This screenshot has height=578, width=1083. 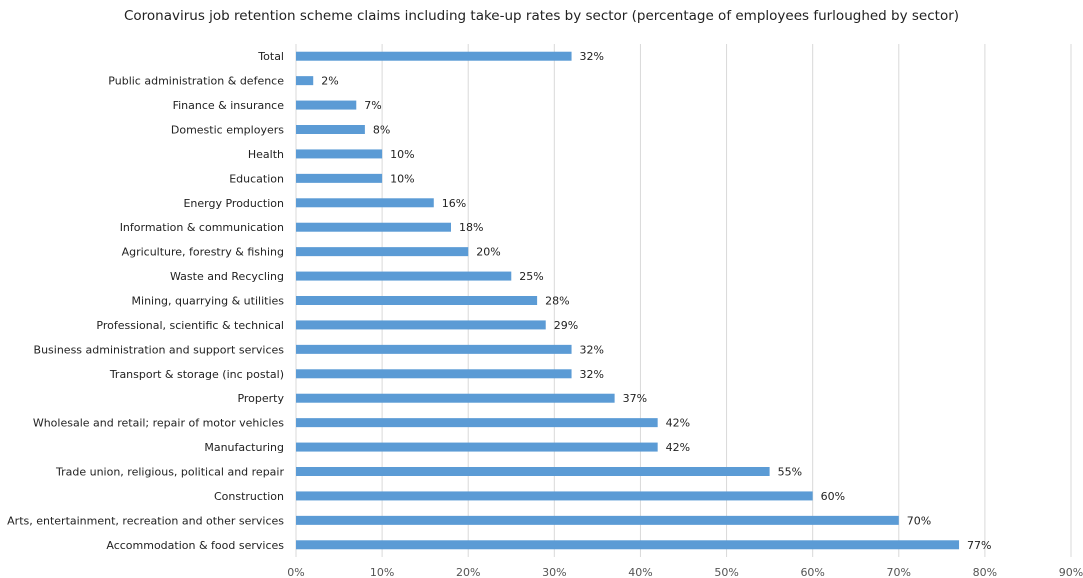 I want to click on value-label: 37%, so click(x=635, y=398).